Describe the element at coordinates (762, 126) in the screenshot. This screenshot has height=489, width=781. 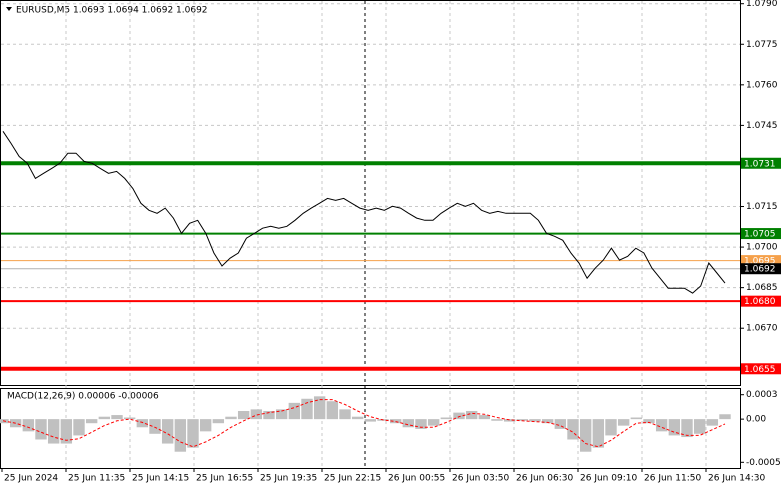
I see `y-tick-label: 1.0745` at that location.